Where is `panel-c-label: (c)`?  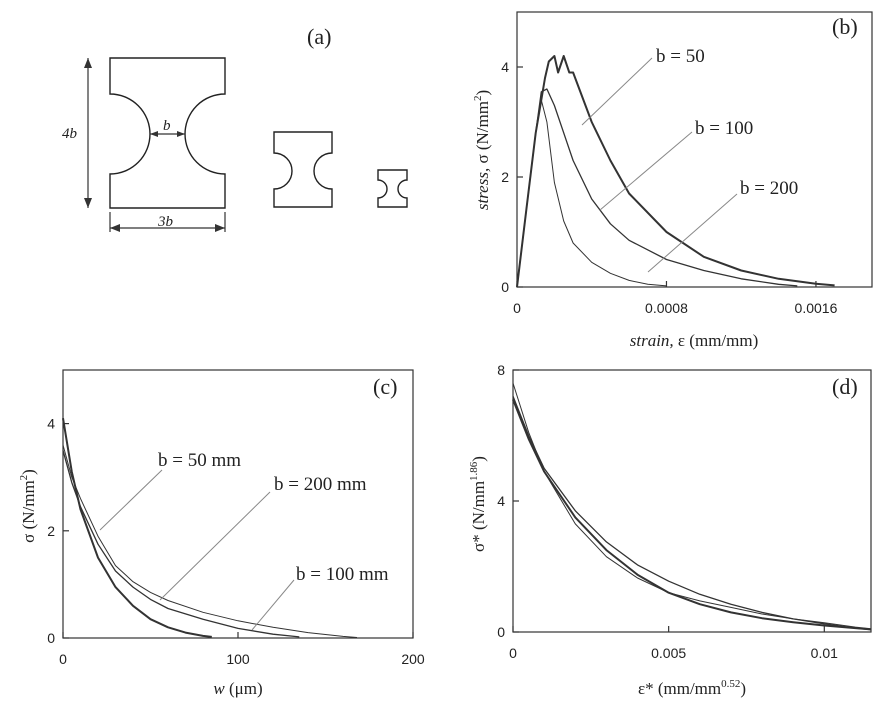
panel-c-label: (c) is located at coordinates (385, 386).